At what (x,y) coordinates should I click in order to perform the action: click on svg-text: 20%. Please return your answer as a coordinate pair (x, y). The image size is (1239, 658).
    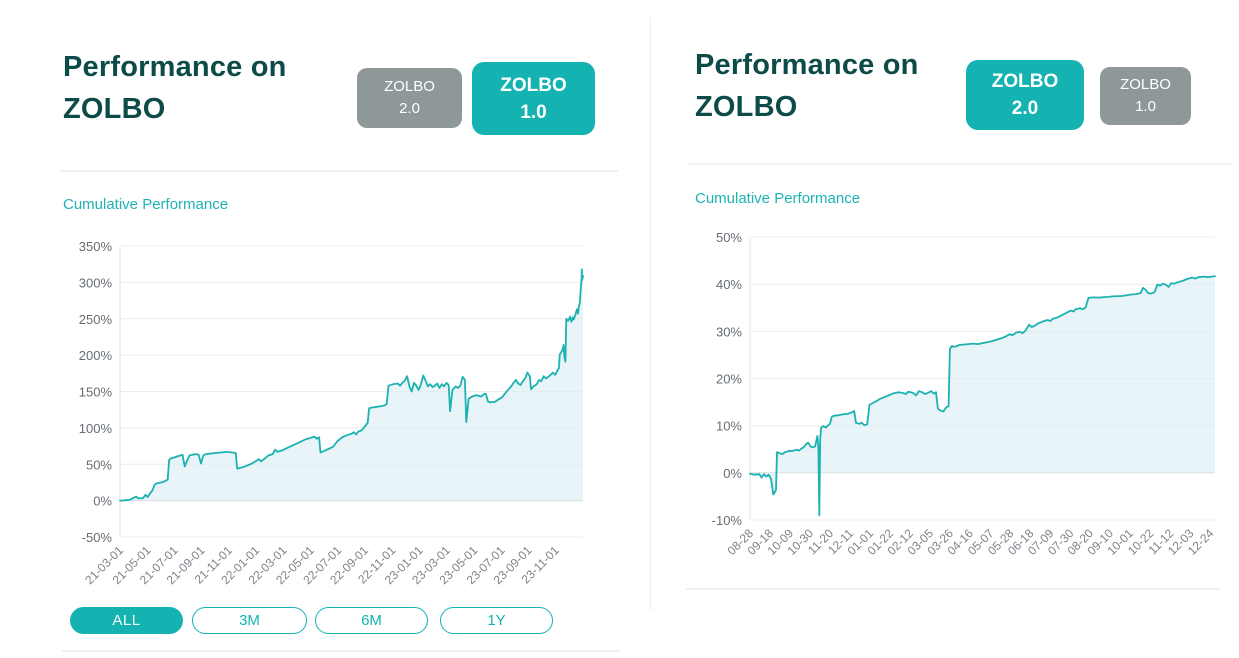
    Looking at the image, I should click on (729, 379).